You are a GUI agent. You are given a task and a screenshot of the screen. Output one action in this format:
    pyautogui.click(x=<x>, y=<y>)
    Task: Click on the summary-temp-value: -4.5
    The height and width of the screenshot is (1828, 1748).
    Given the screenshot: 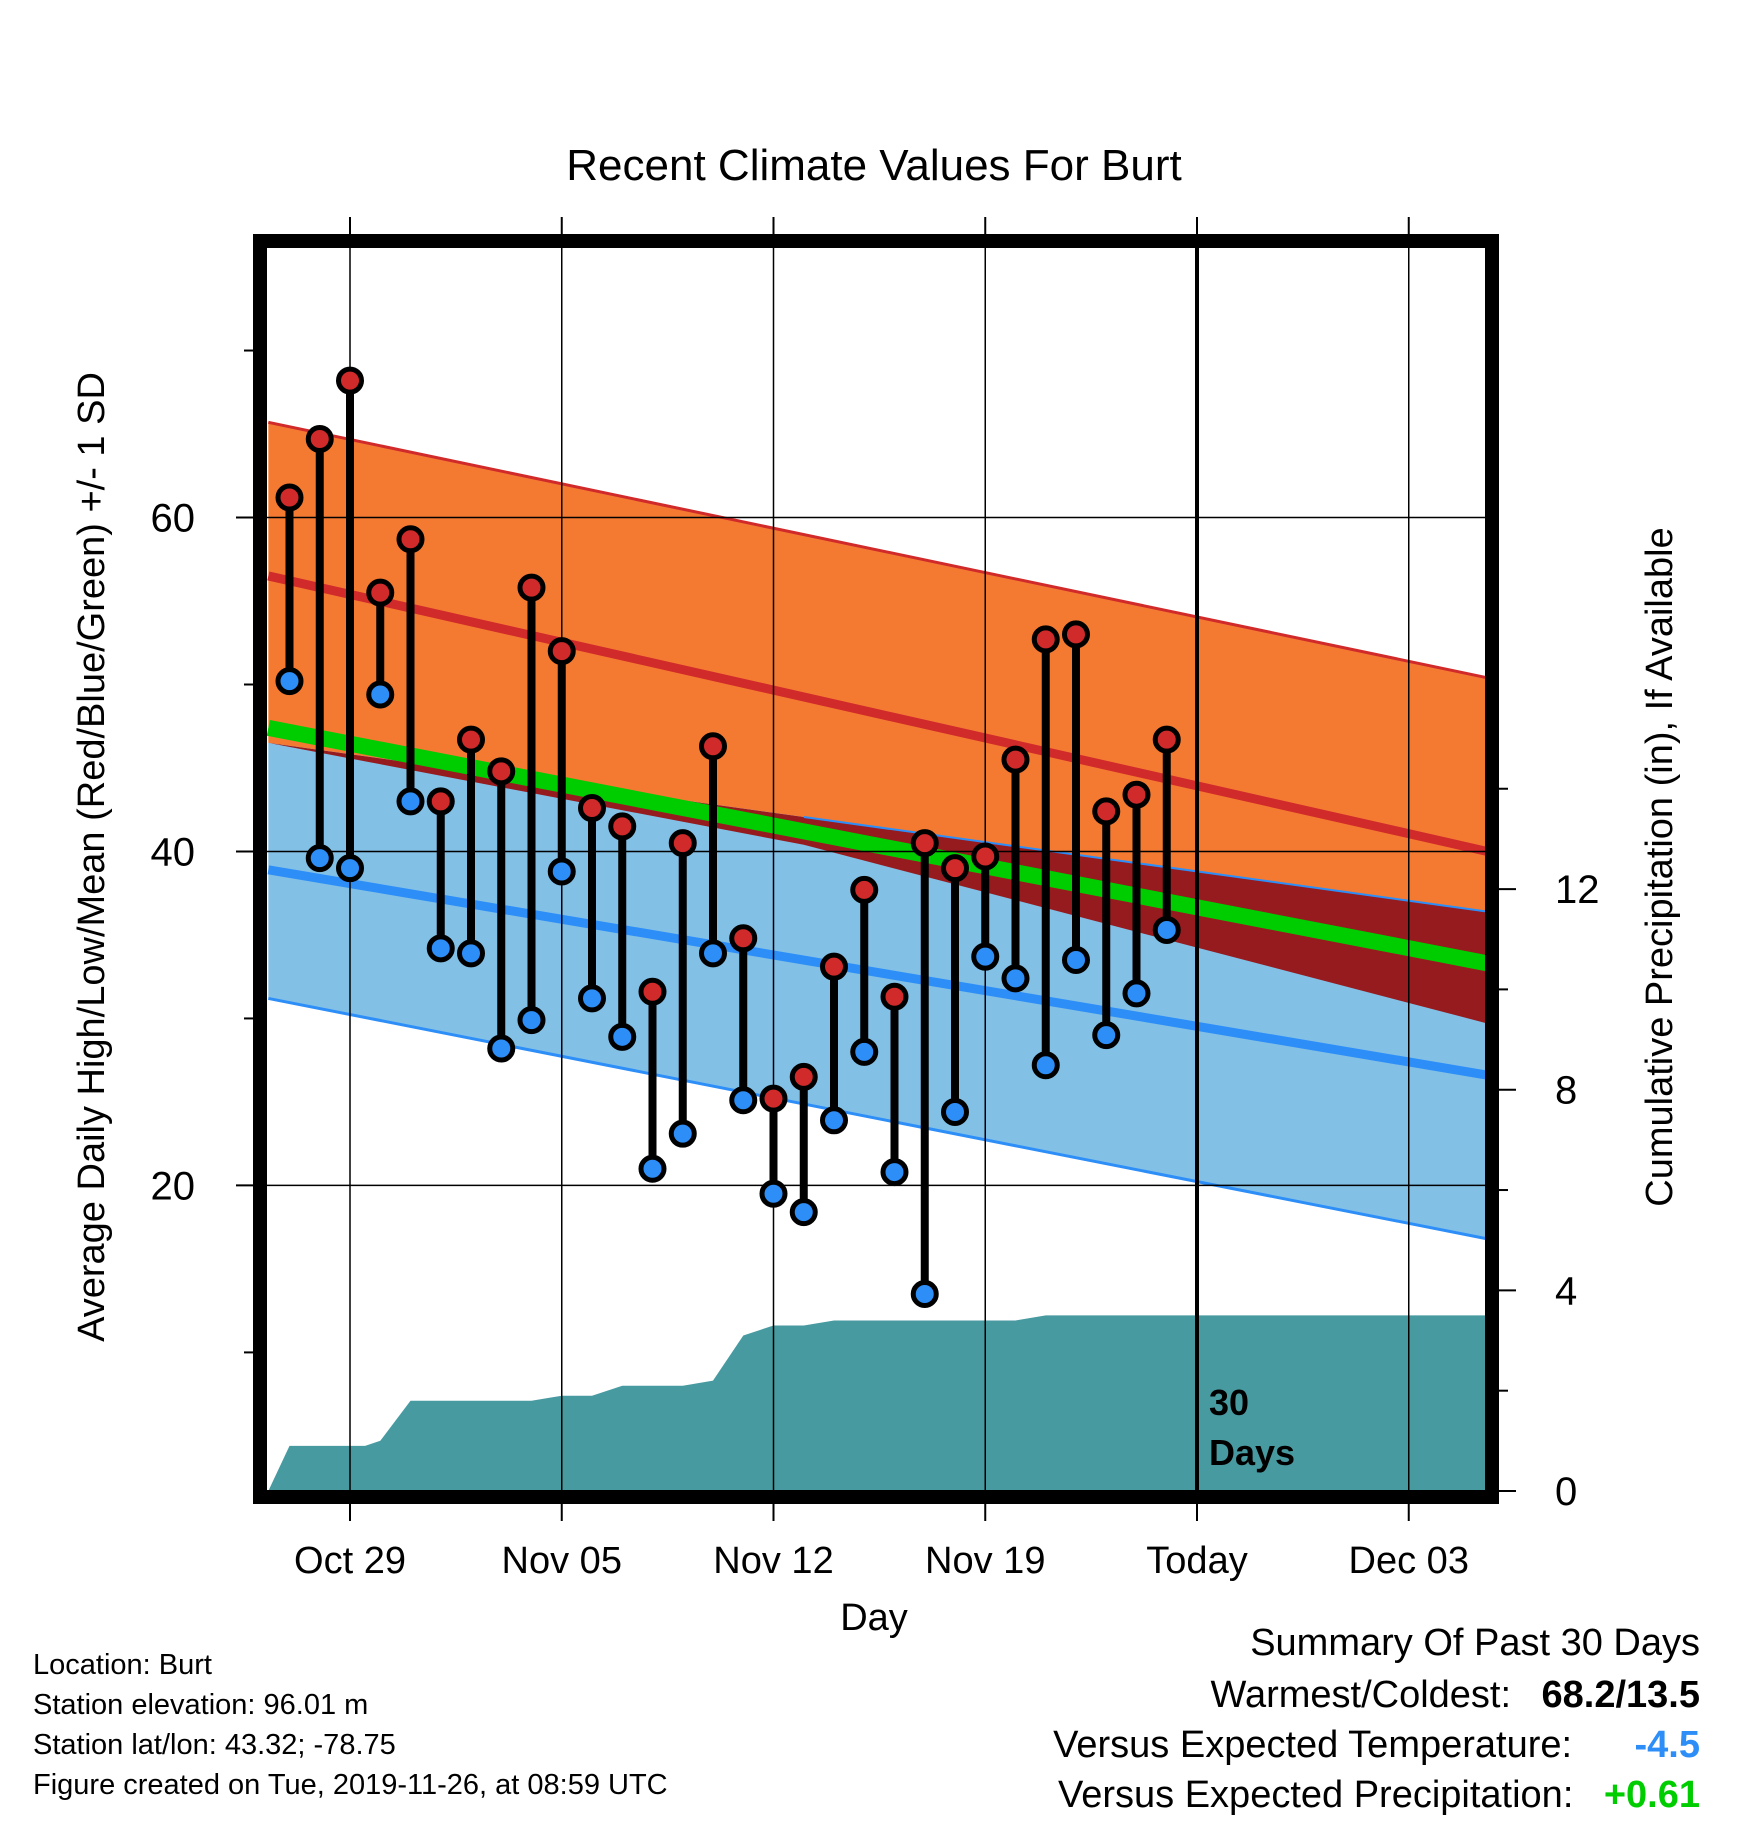 What is the action you would take?
    pyautogui.click(x=1667, y=1745)
    